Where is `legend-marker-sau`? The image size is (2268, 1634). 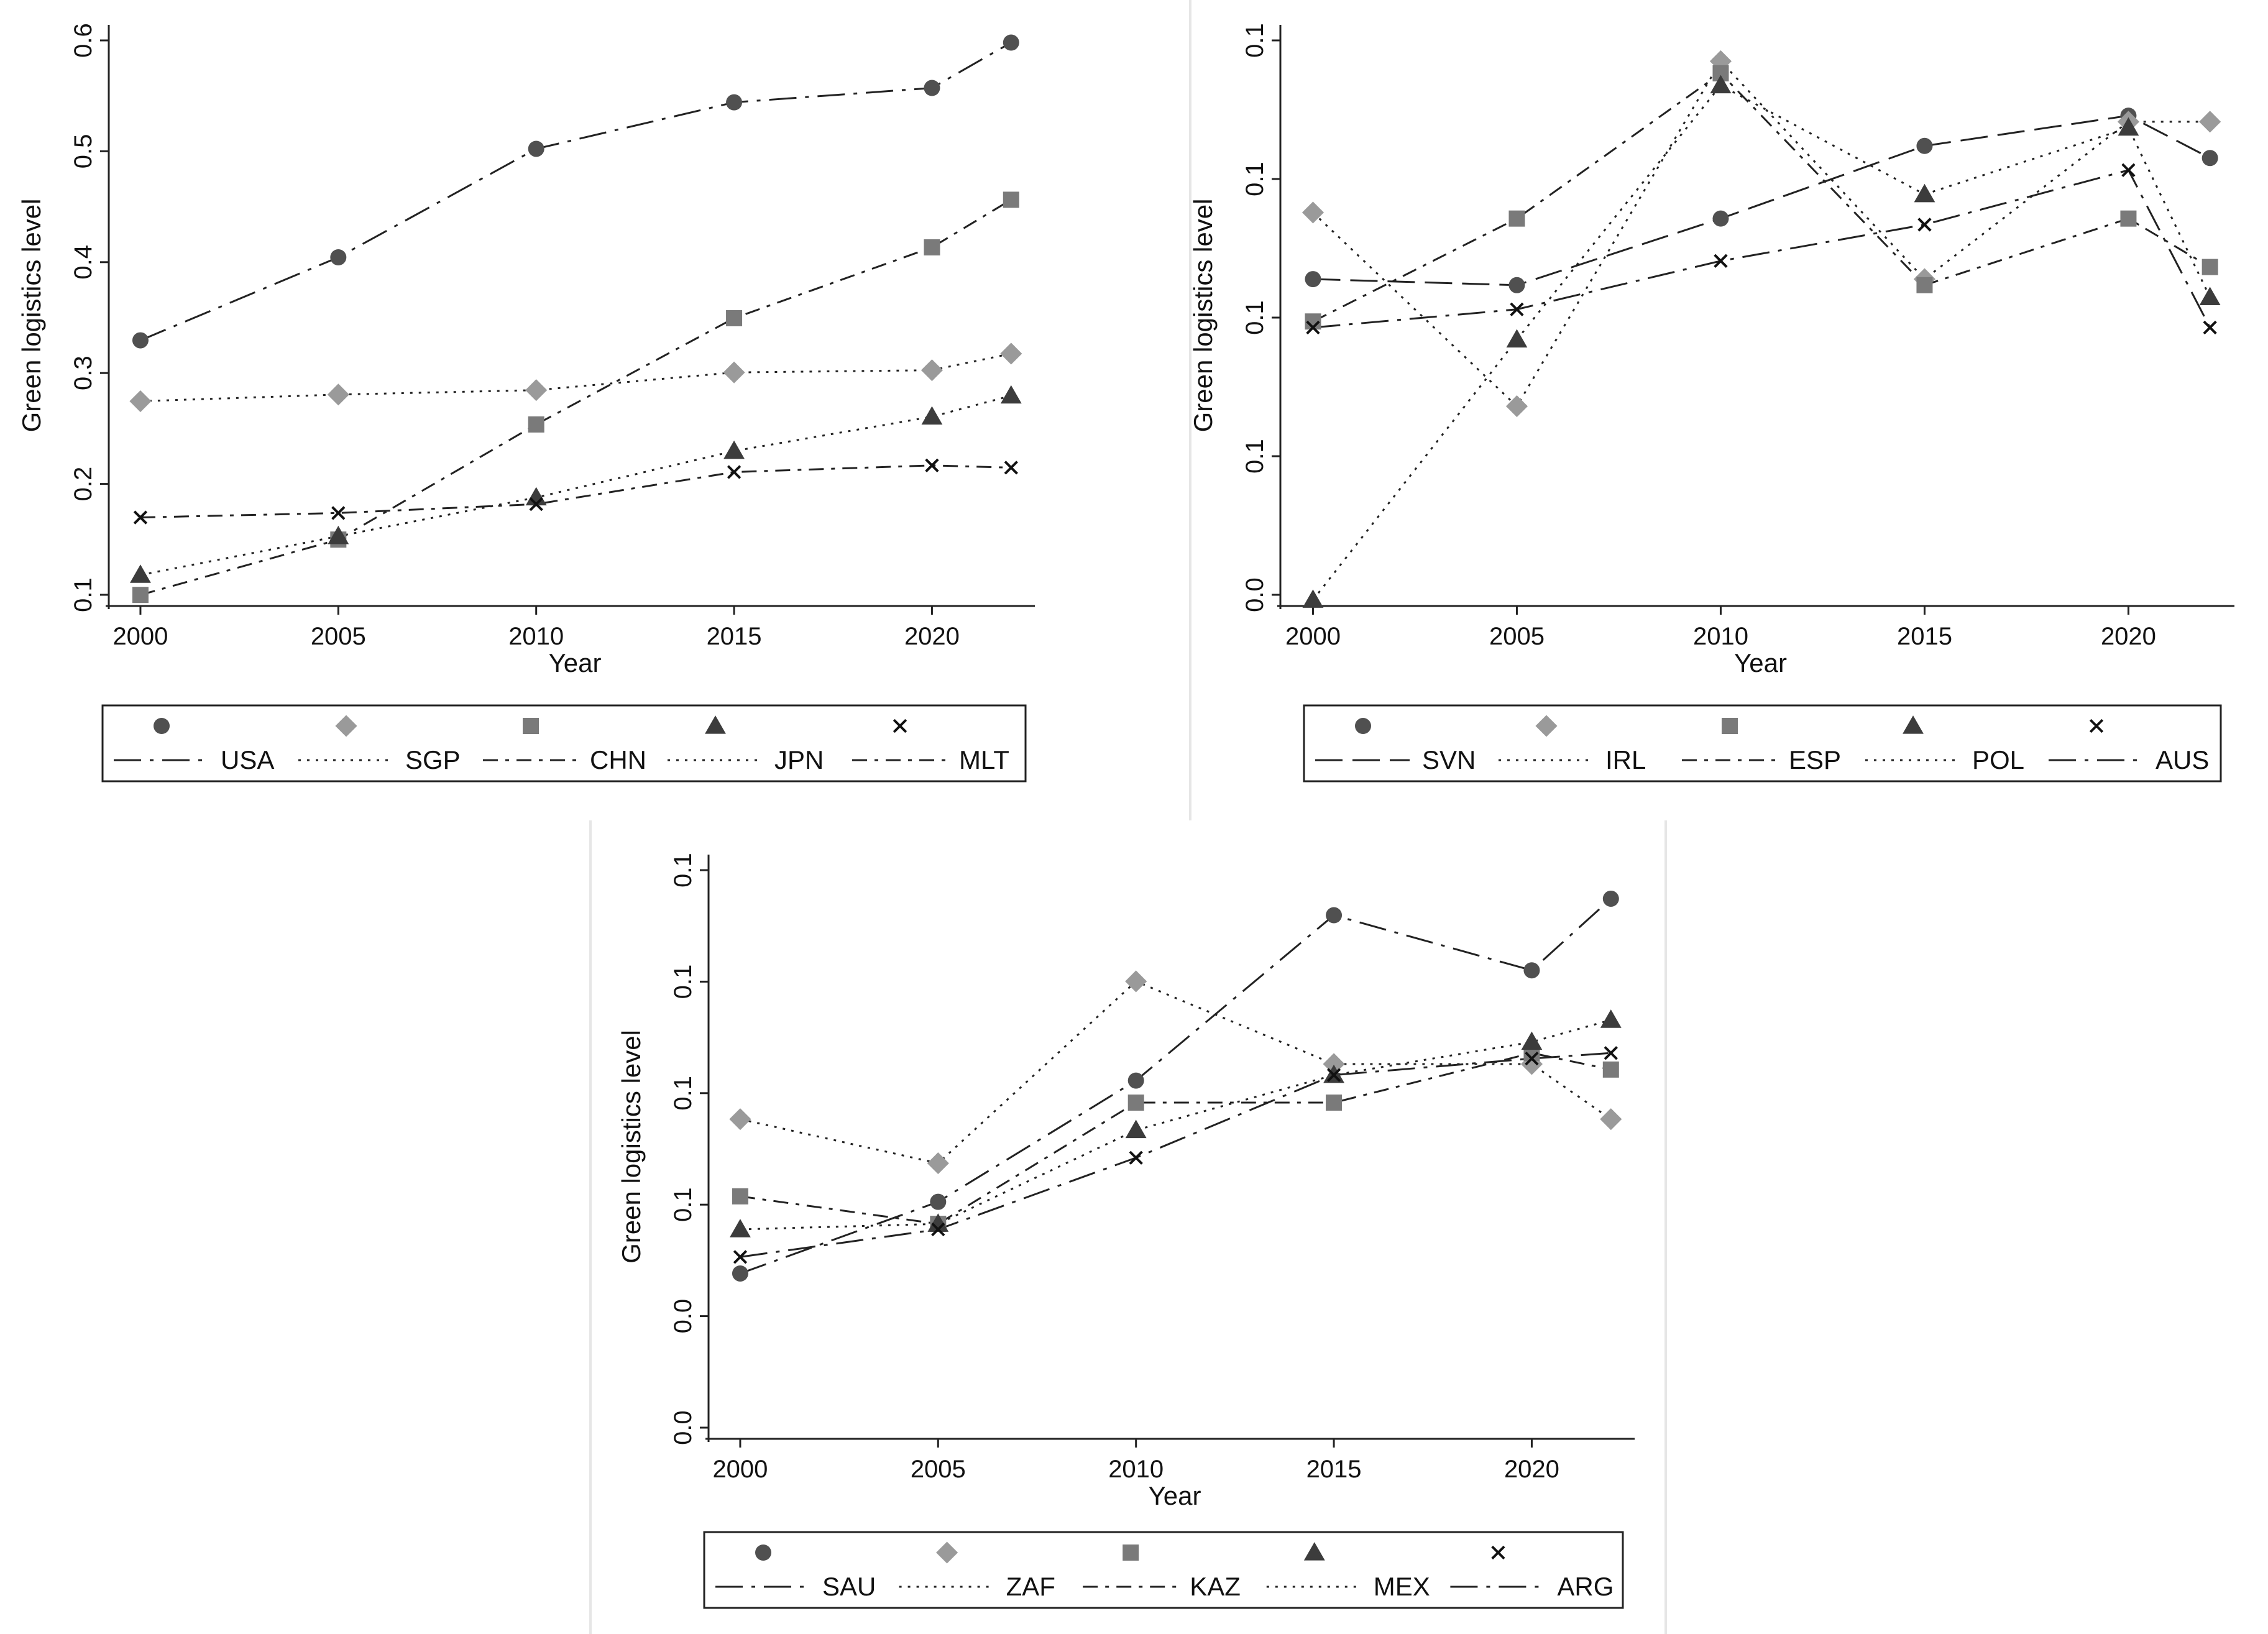
legend-marker-sau is located at coordinates (763, 1552).